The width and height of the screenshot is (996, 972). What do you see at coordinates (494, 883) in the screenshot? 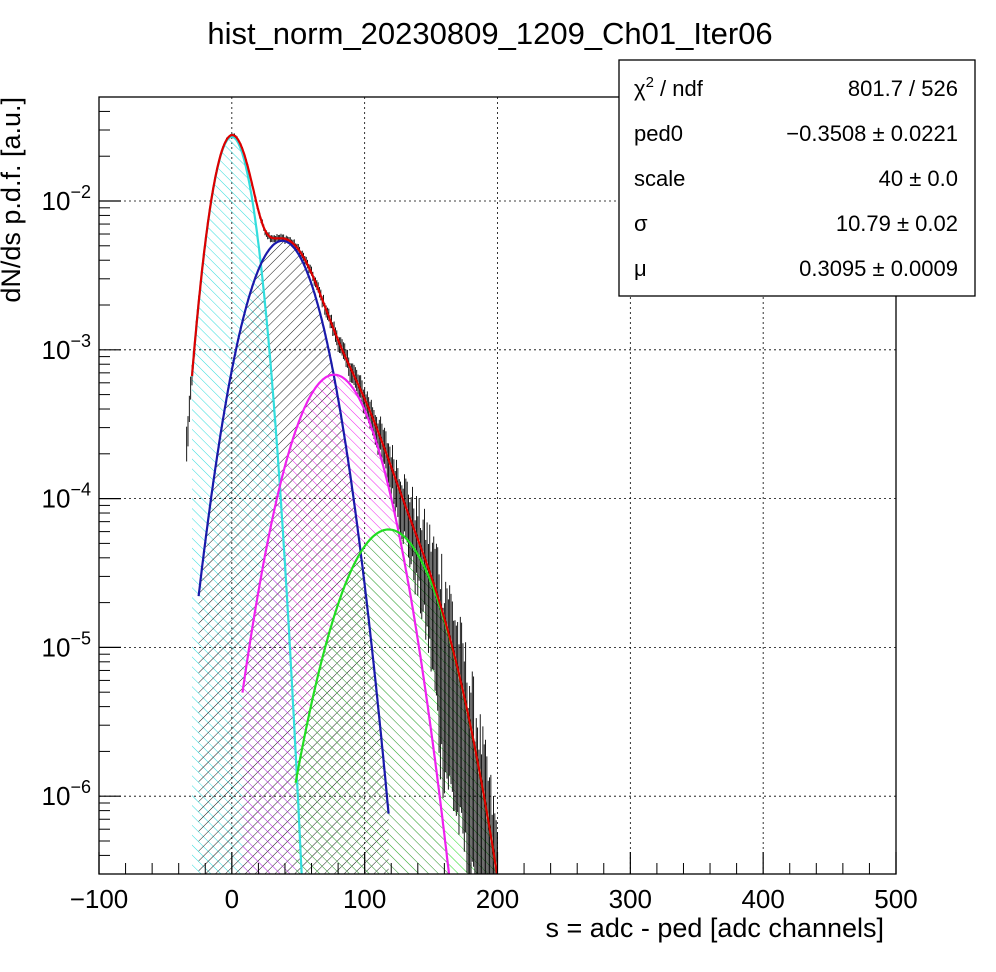
I see `x-axis-ticks: −100 0 100 200 300 400 500` at bounding box center [494, 883].